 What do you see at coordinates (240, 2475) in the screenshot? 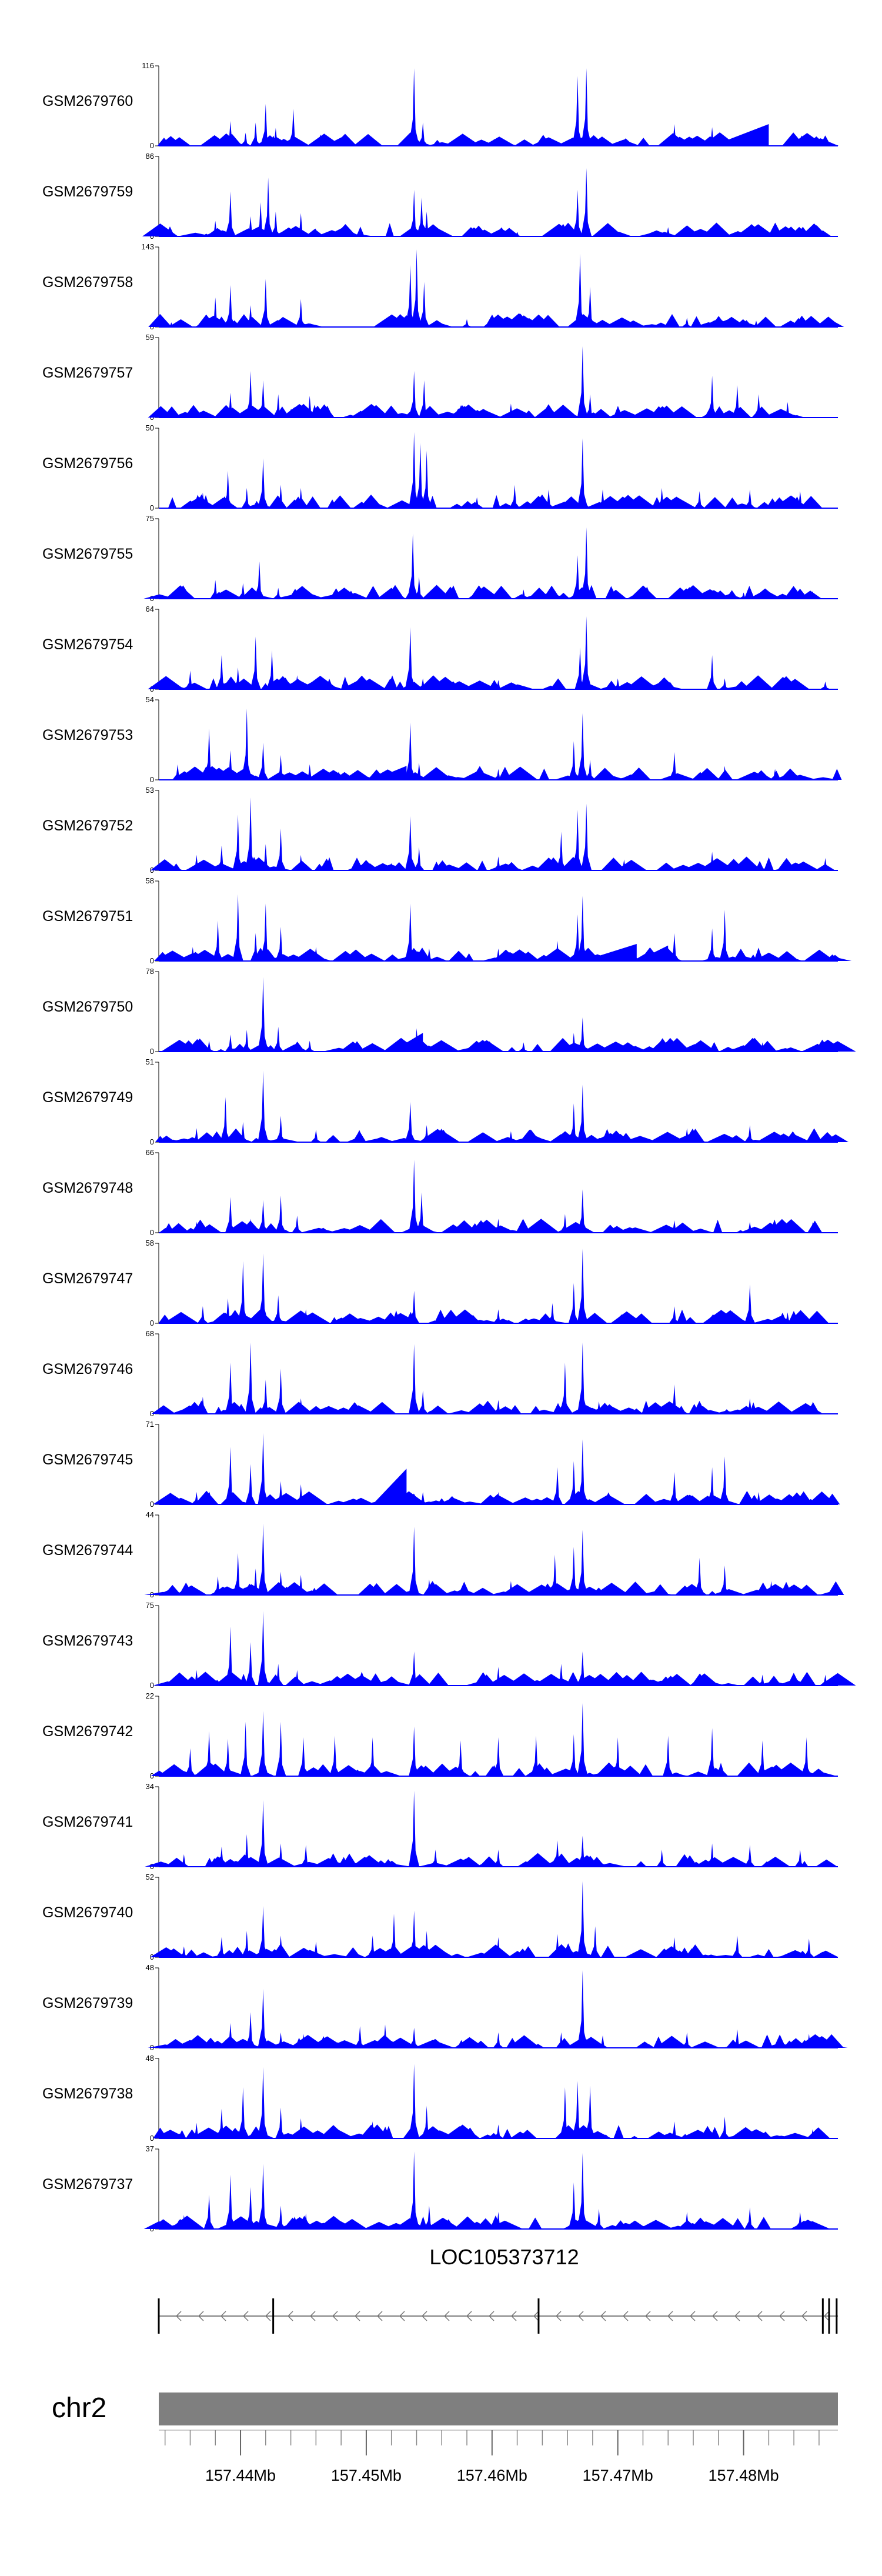
I see `x-tick-label: 157.44Mb` at bounding box center [240, 2475].